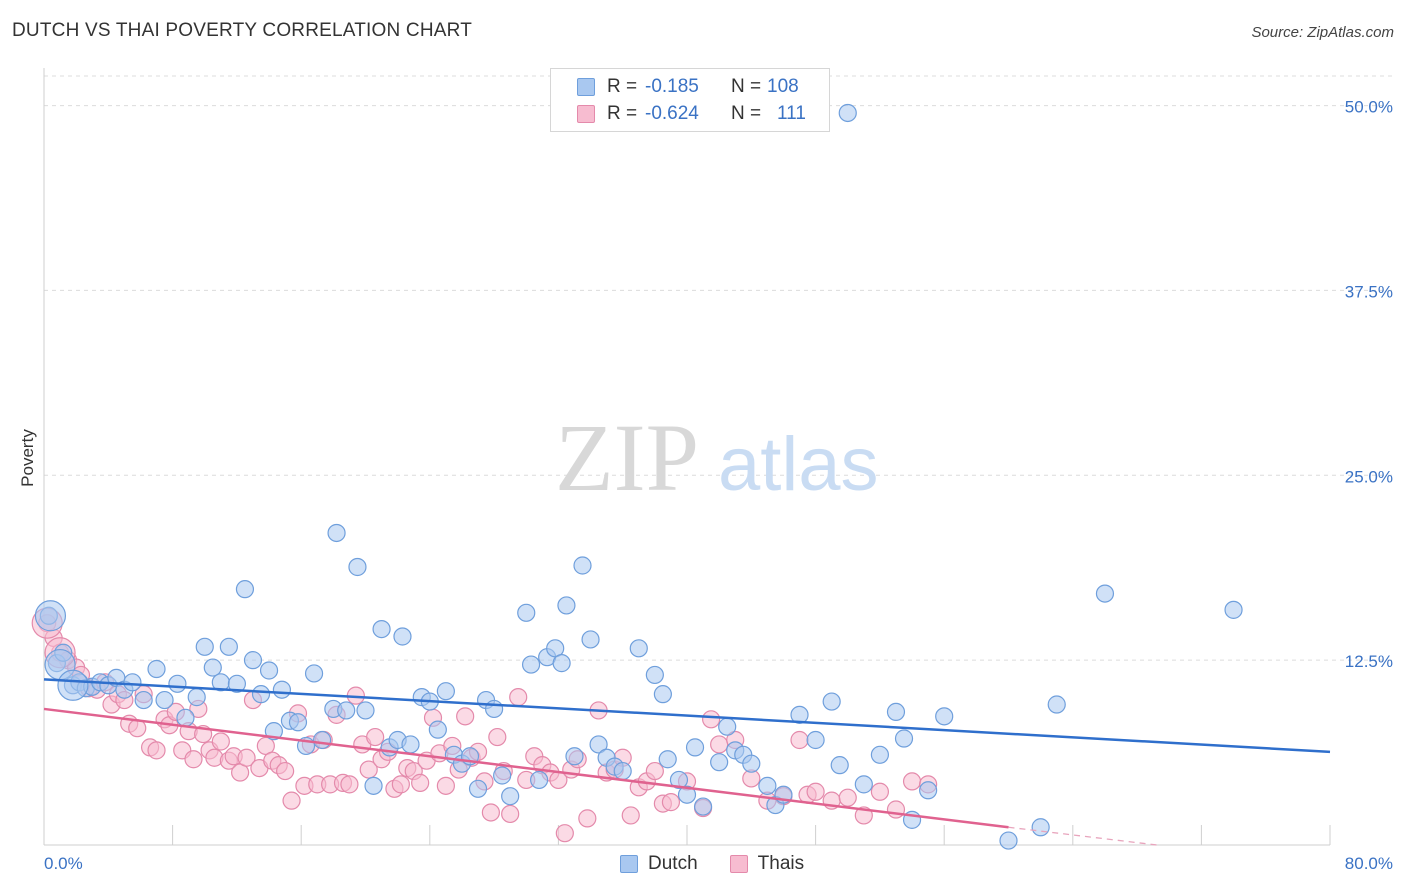  Describe the element at coordinates (627, 457) in the screenshot. I see `watermark-zip: ZIP` at that location.